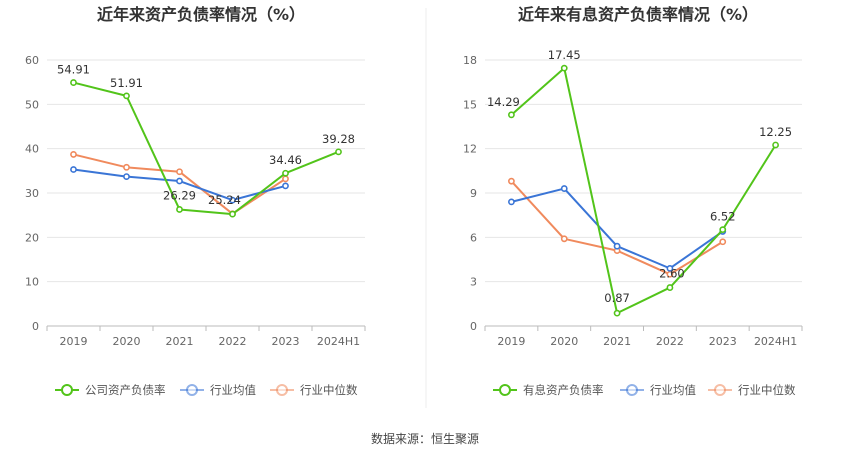  I want to click on y-tick-label: 10, so click(32, 282).